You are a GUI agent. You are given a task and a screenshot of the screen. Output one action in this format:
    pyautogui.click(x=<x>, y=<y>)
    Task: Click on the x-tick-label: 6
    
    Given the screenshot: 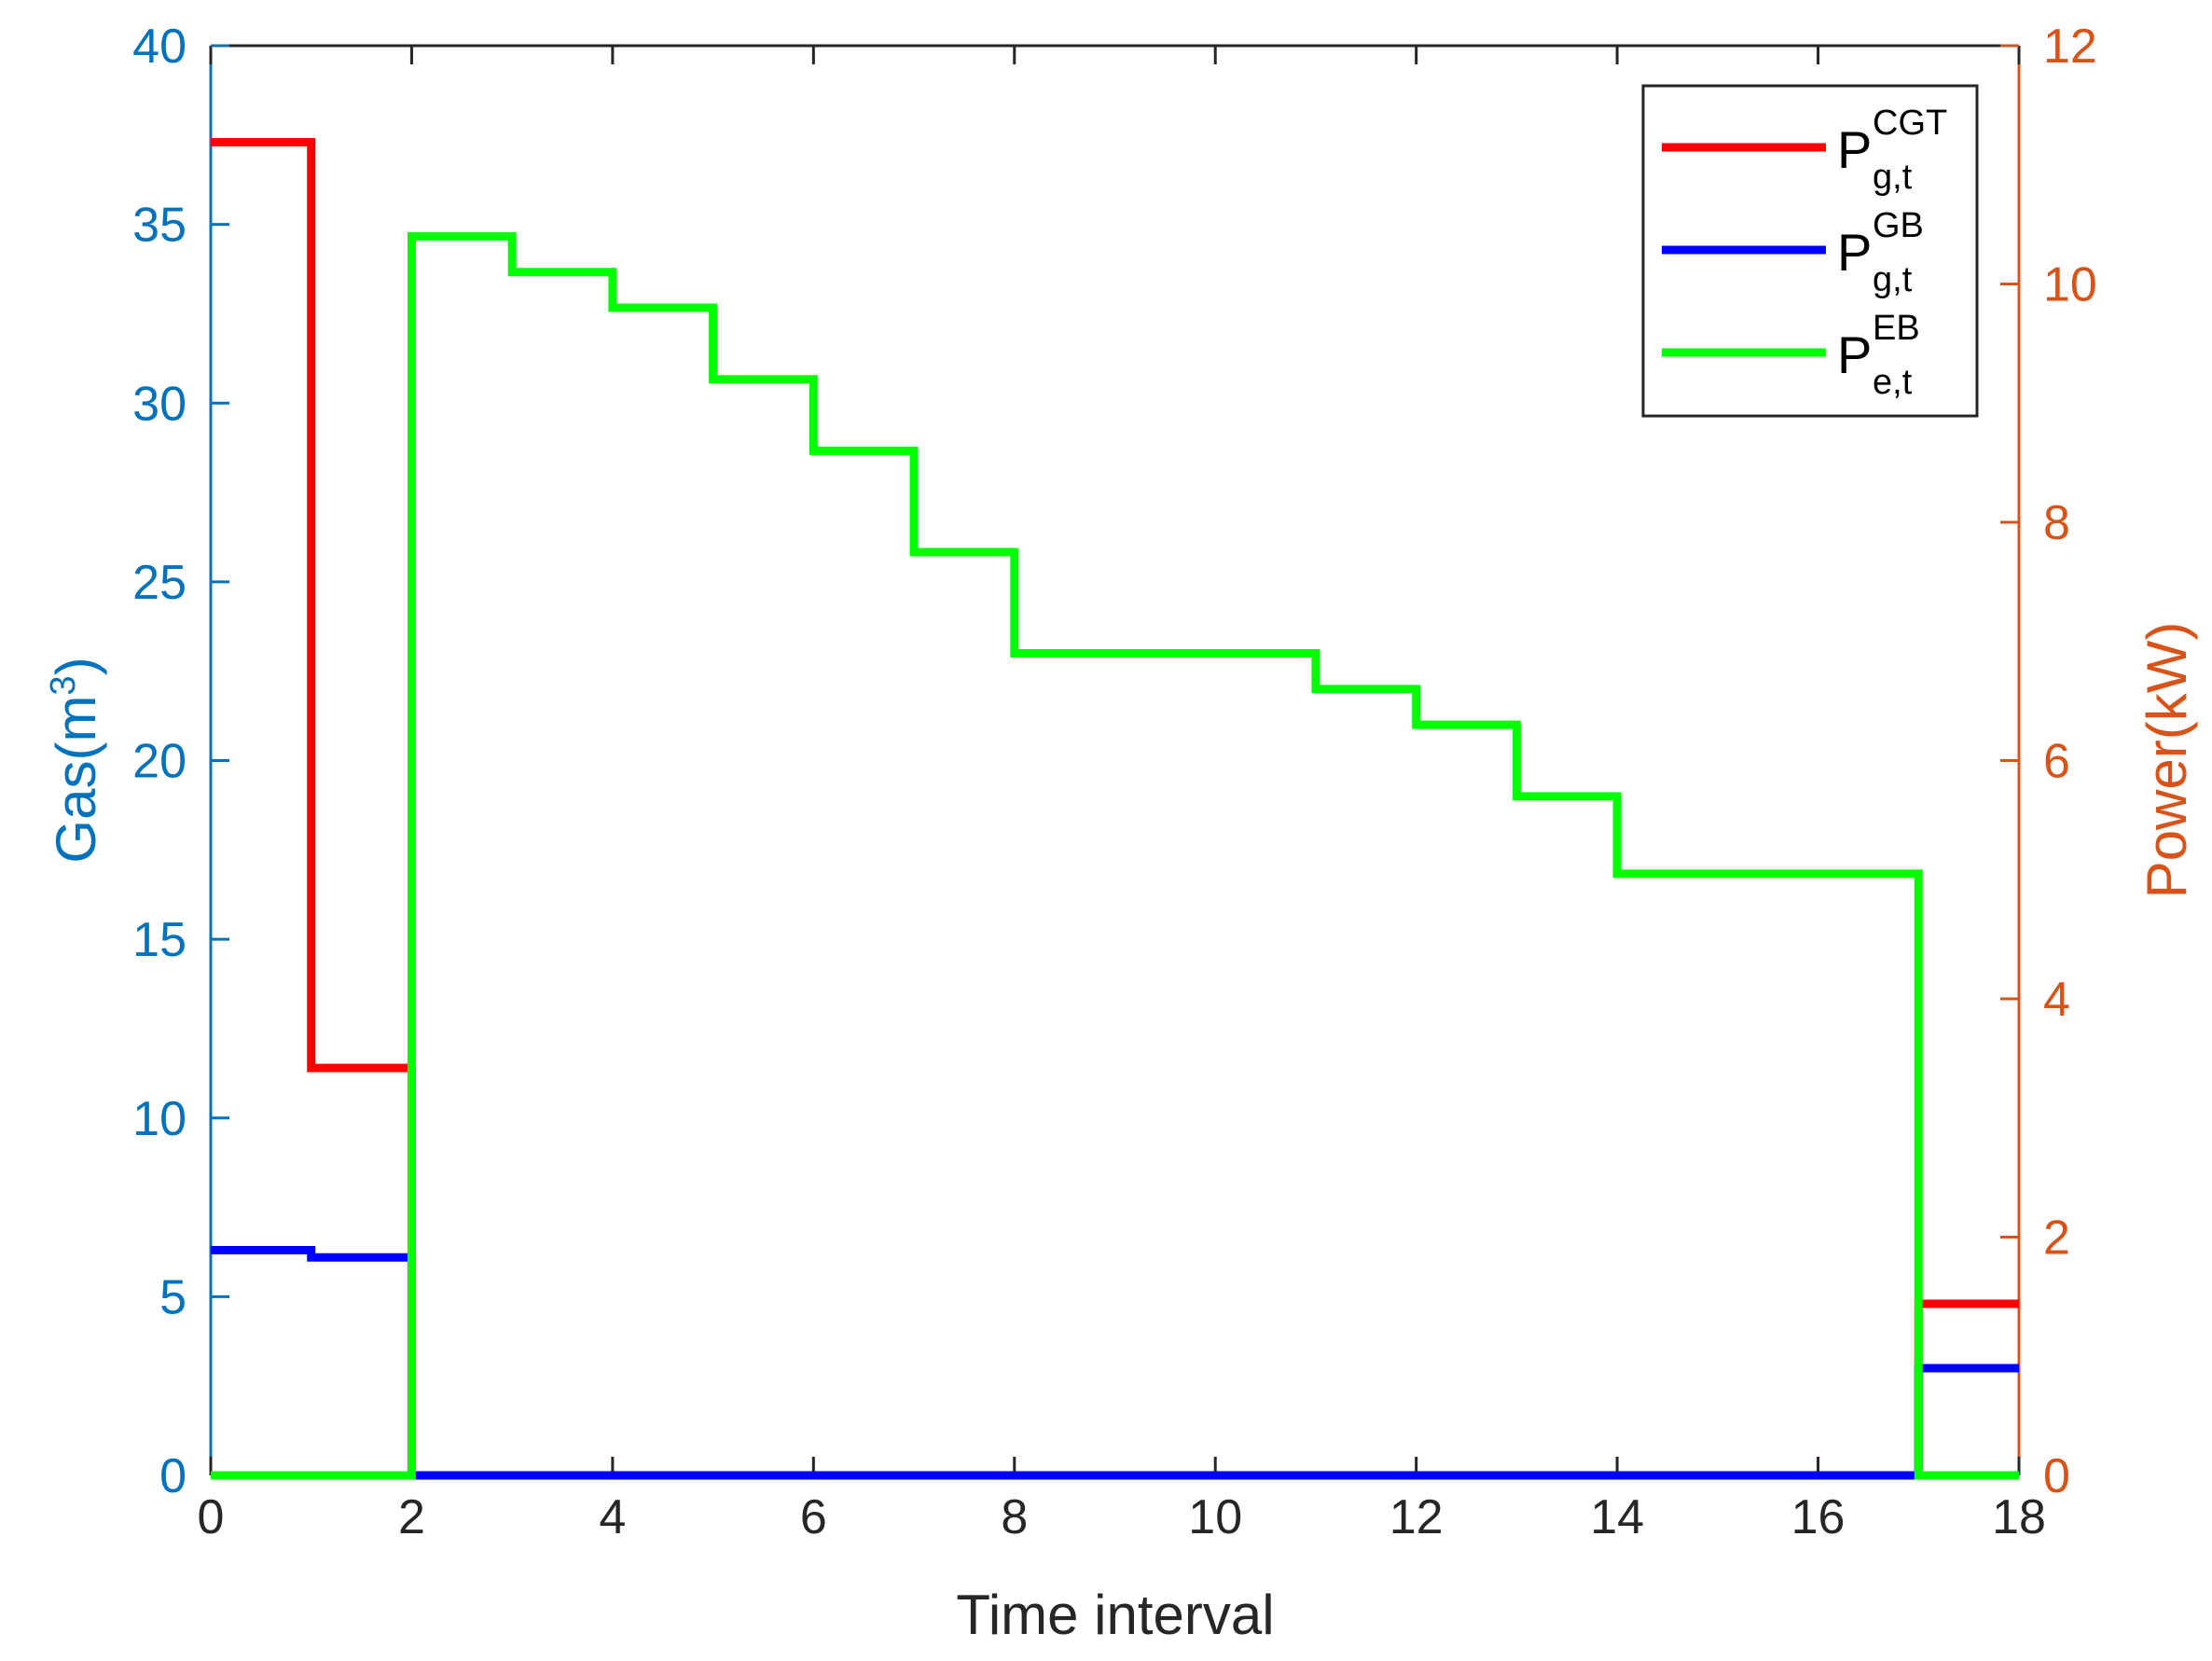 What is the action you would take?
    pyautogui.click(x=813, y=1517)
    